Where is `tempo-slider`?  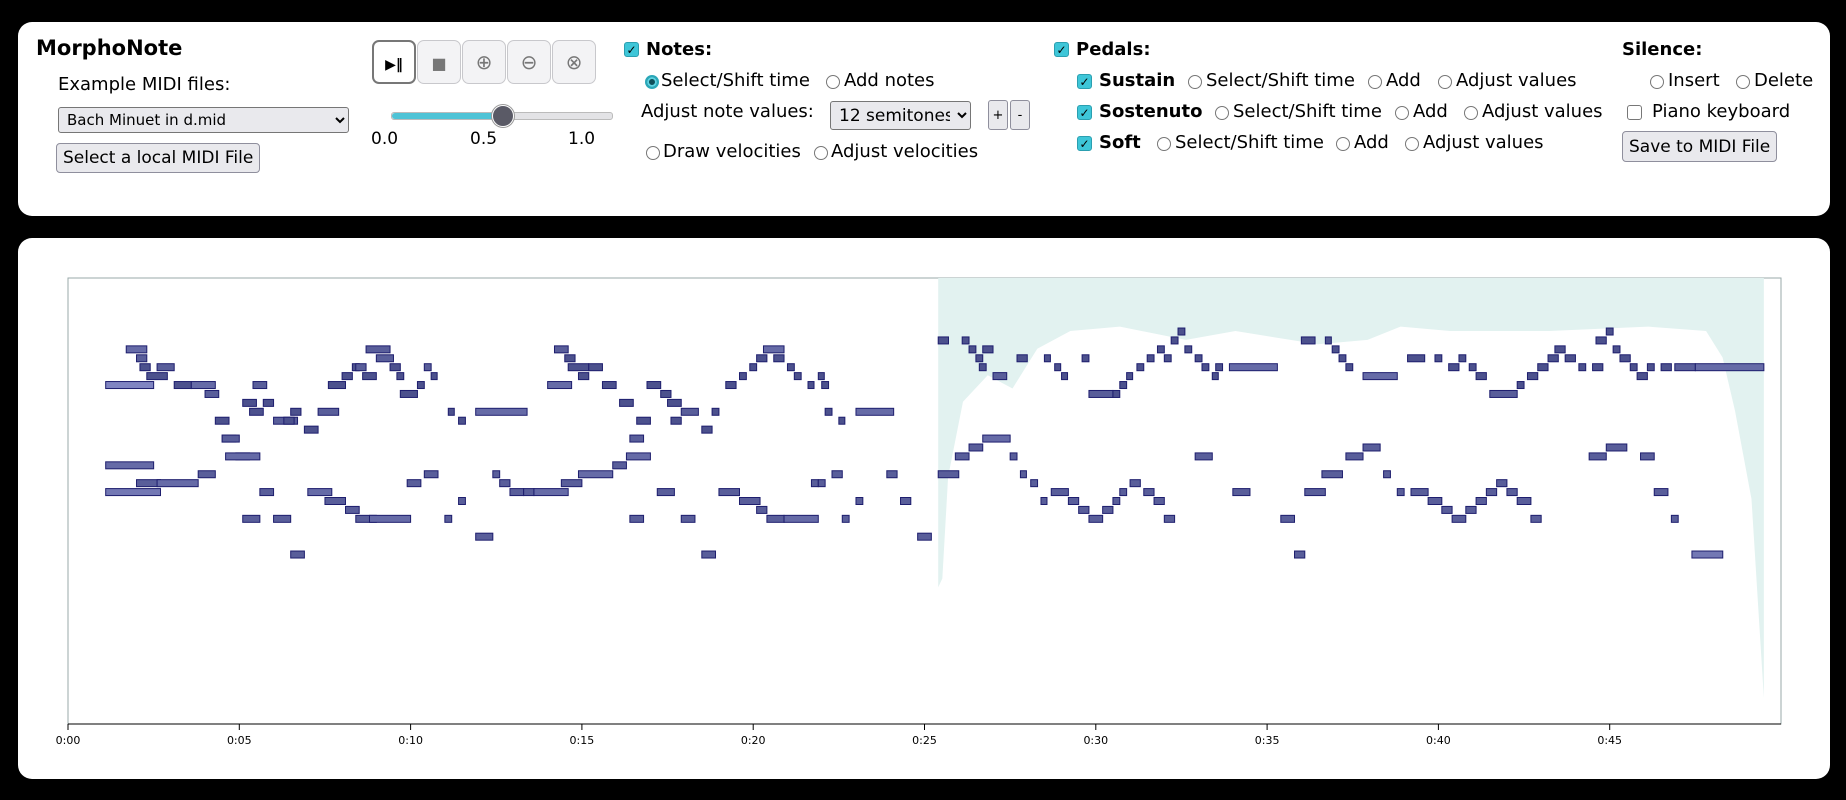
tempo-slider is located at coordinates (502, 116).